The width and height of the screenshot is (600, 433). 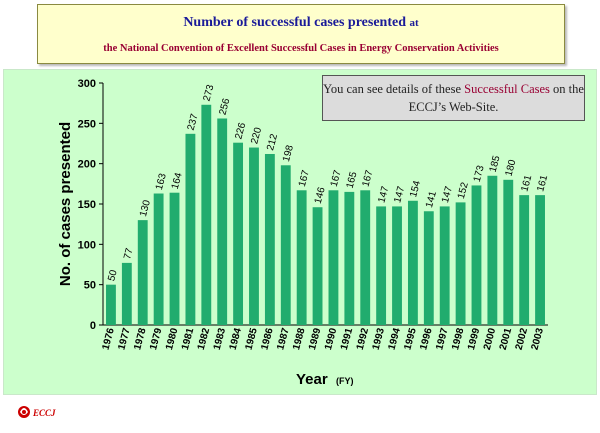 What do you see at coordinates (24, 412) in the screenshot?
I see `eccj-swirl-icon` at bounding box center [24, 412].